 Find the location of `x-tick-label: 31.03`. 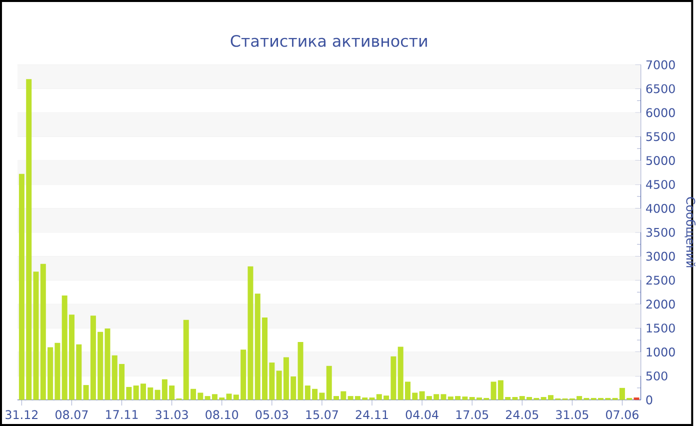

x-tick-label: 31.03 is located at coordinates (172, 415).